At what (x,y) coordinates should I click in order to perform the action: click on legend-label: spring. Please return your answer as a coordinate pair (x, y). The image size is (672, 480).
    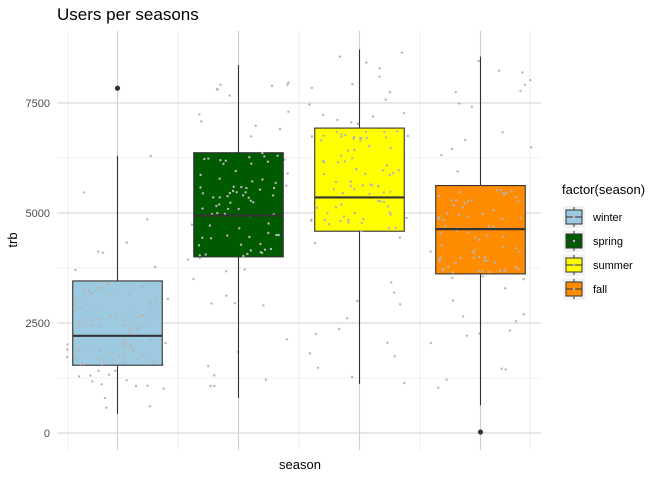
    Looking at the image, I should click on (608, 242).